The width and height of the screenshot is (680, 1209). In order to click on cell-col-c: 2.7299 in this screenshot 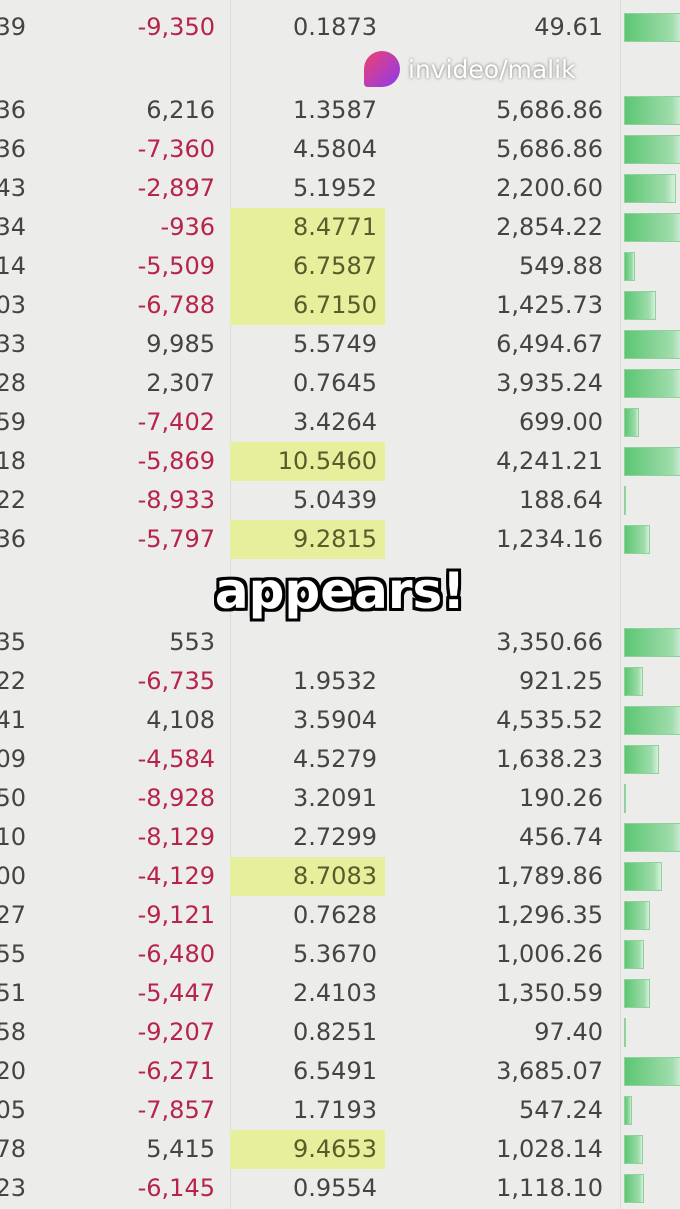, I will do `click(307, 837)`.